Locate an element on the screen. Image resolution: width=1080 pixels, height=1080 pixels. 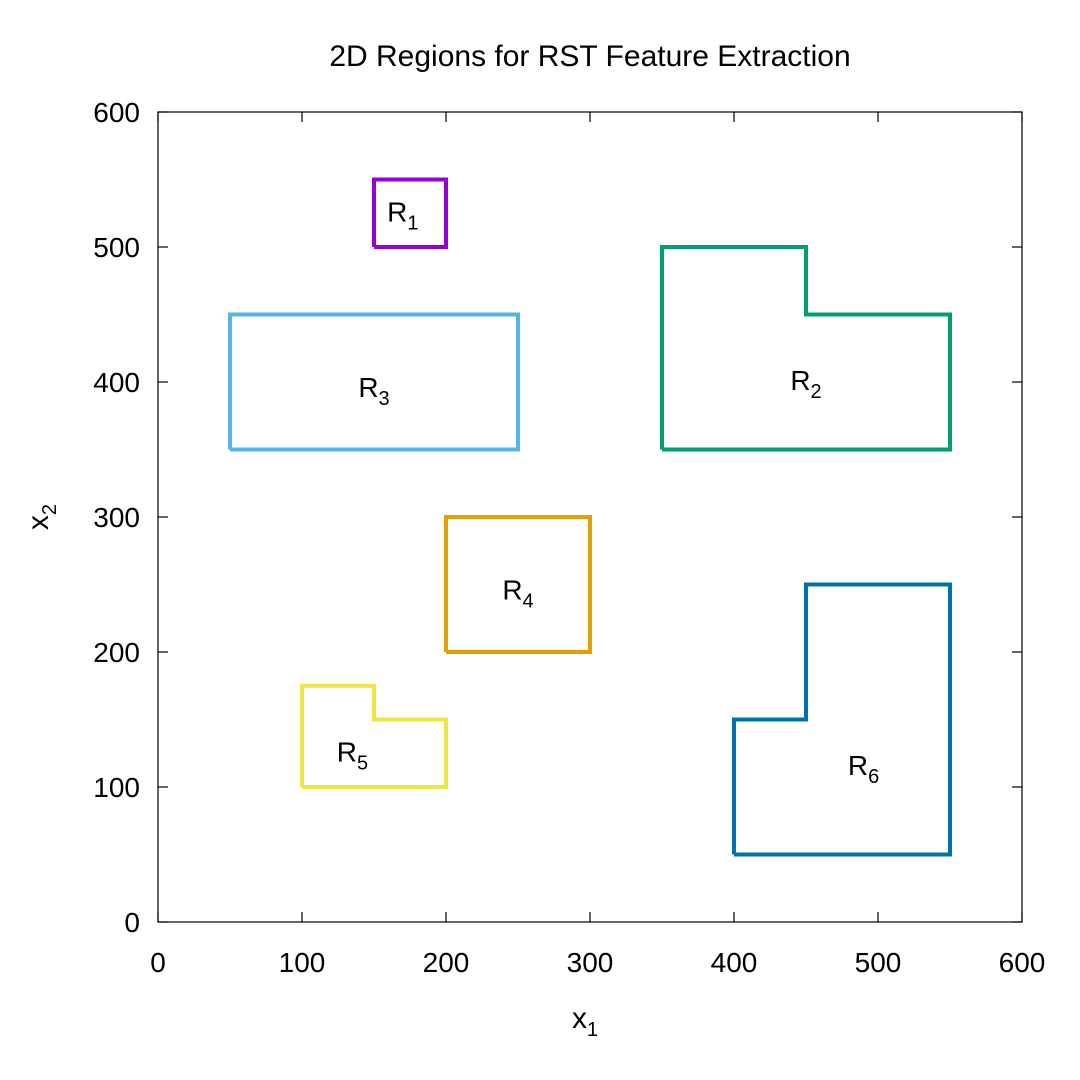
y-tick-label: 400 is located at coordinates (116, 382).